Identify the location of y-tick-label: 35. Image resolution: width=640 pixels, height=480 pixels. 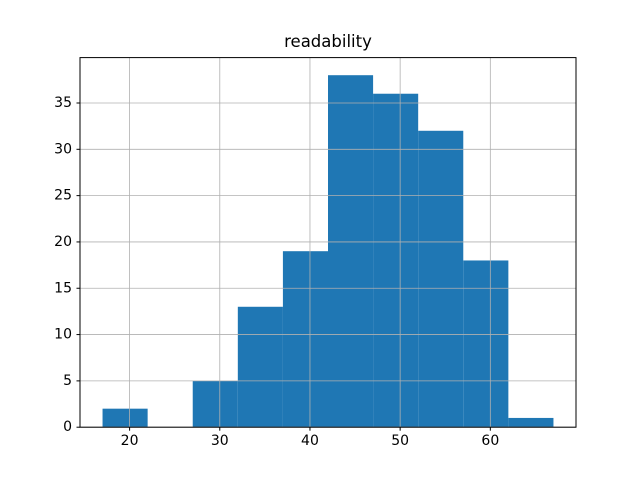
(63, 103).